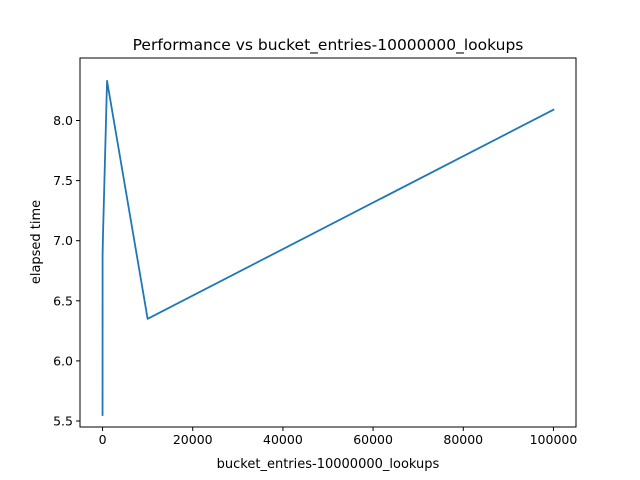 This screenshot has height=480, width=640. I want to click on y-tick-label: 8.0, so click(63, 120).